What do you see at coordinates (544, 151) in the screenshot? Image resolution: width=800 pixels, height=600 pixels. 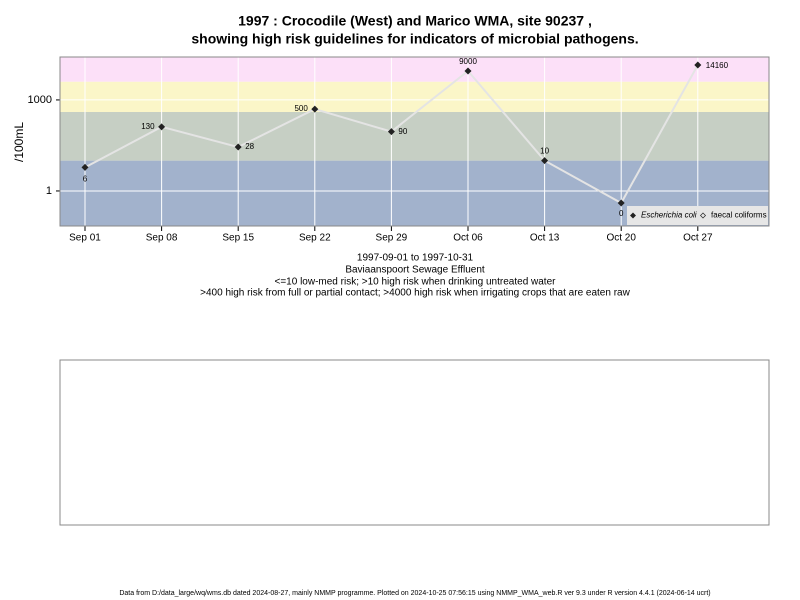 I see `data-label: 10` at bounding box center [544, 151].